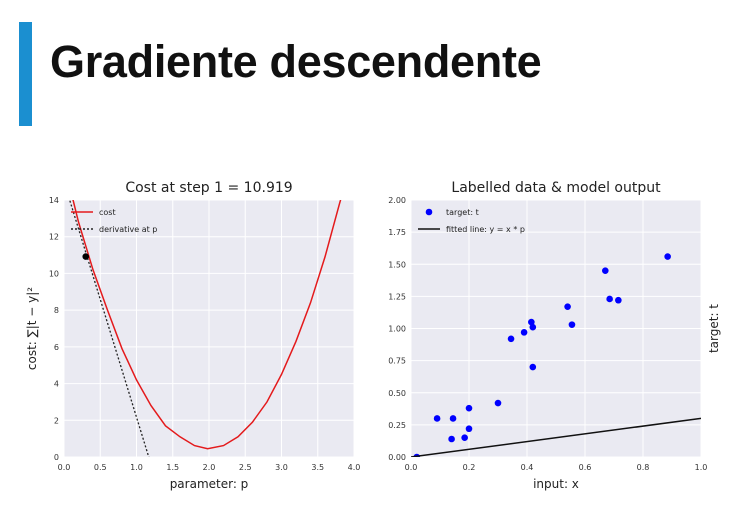 The height and width of the screenshot is (524, 744). What do you see at coordinates (397, 361) in the screenshot?
I see `y-tick-label: 0.75` at bounding box center [397, 361].